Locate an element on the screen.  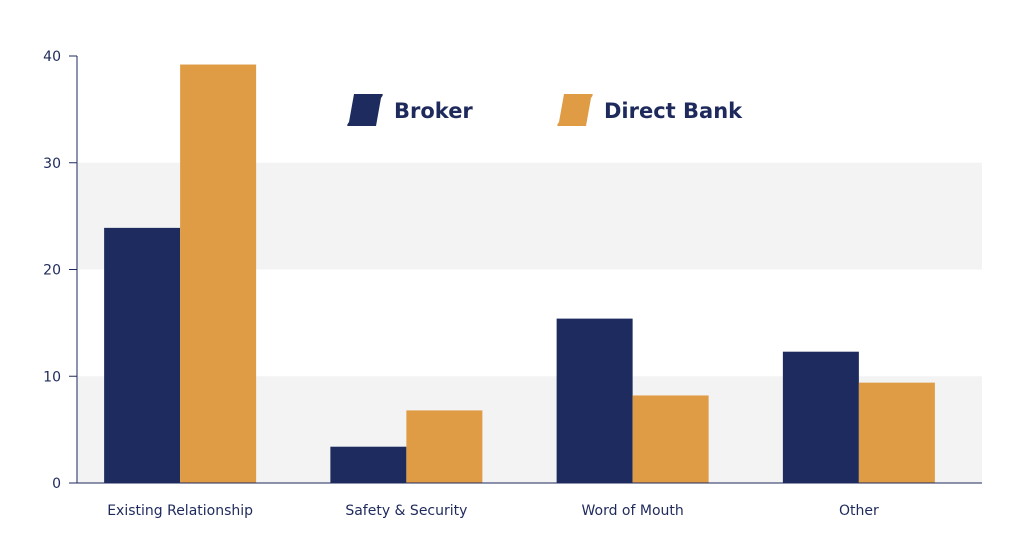
y-tick-label: 0 is located at coordinates (56, 484).